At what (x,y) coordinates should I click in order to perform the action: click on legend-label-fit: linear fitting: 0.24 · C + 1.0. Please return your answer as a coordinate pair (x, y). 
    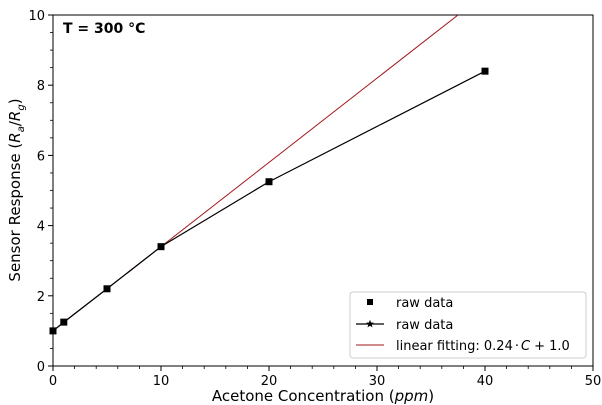
    Looking at the image, I should click on (483, 346).